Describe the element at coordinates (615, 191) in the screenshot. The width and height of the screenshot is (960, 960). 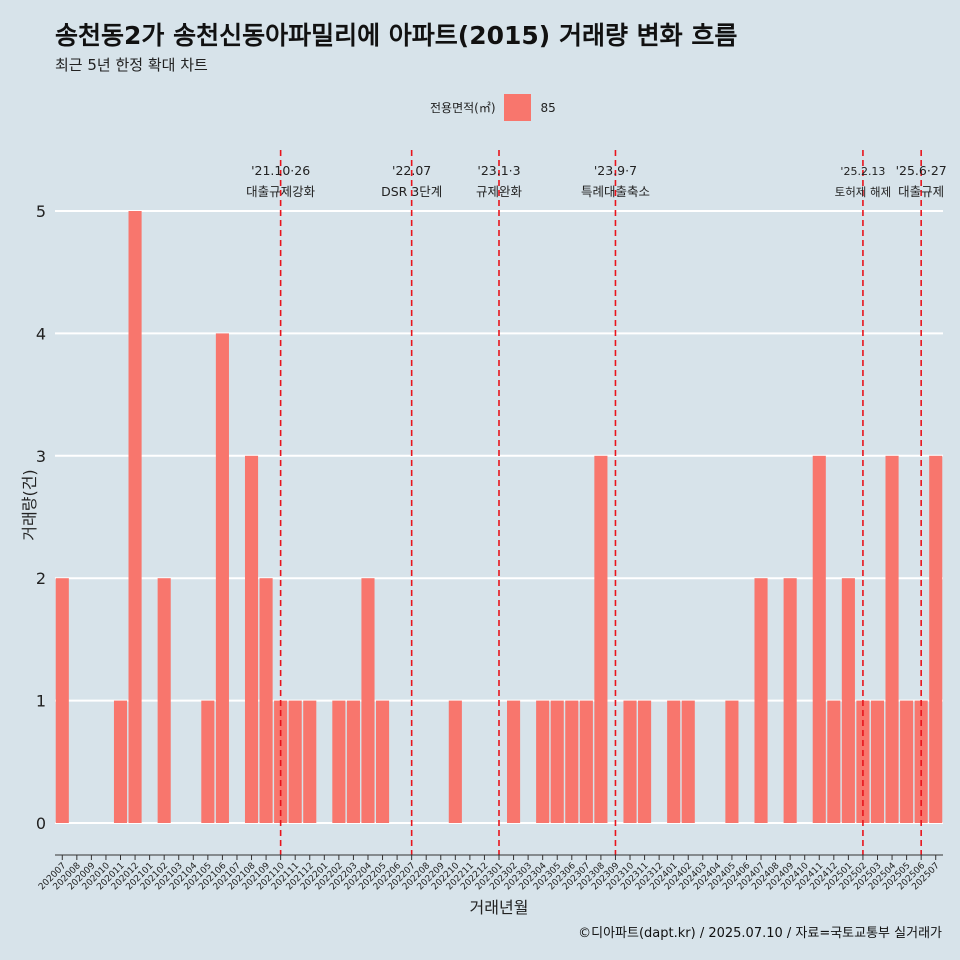
I see `event-name-label: 특례대출축소` at that location.